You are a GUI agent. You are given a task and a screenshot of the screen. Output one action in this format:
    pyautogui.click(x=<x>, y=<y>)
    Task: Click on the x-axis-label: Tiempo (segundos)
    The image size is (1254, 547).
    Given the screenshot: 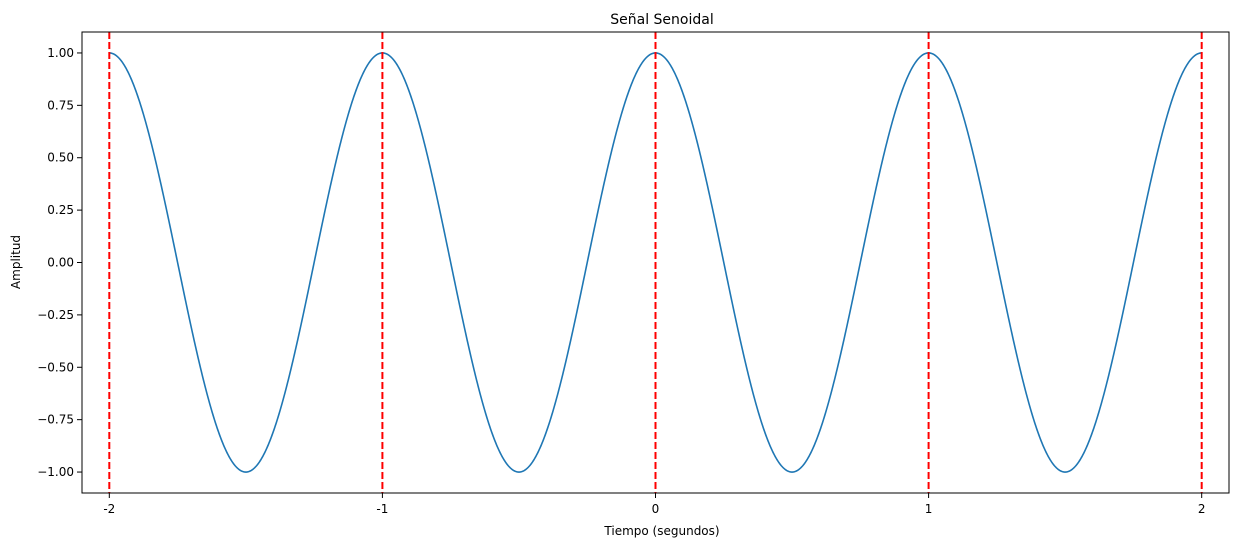 What is the action you would take?
    pyautogui.click(x=661, y=531)
    